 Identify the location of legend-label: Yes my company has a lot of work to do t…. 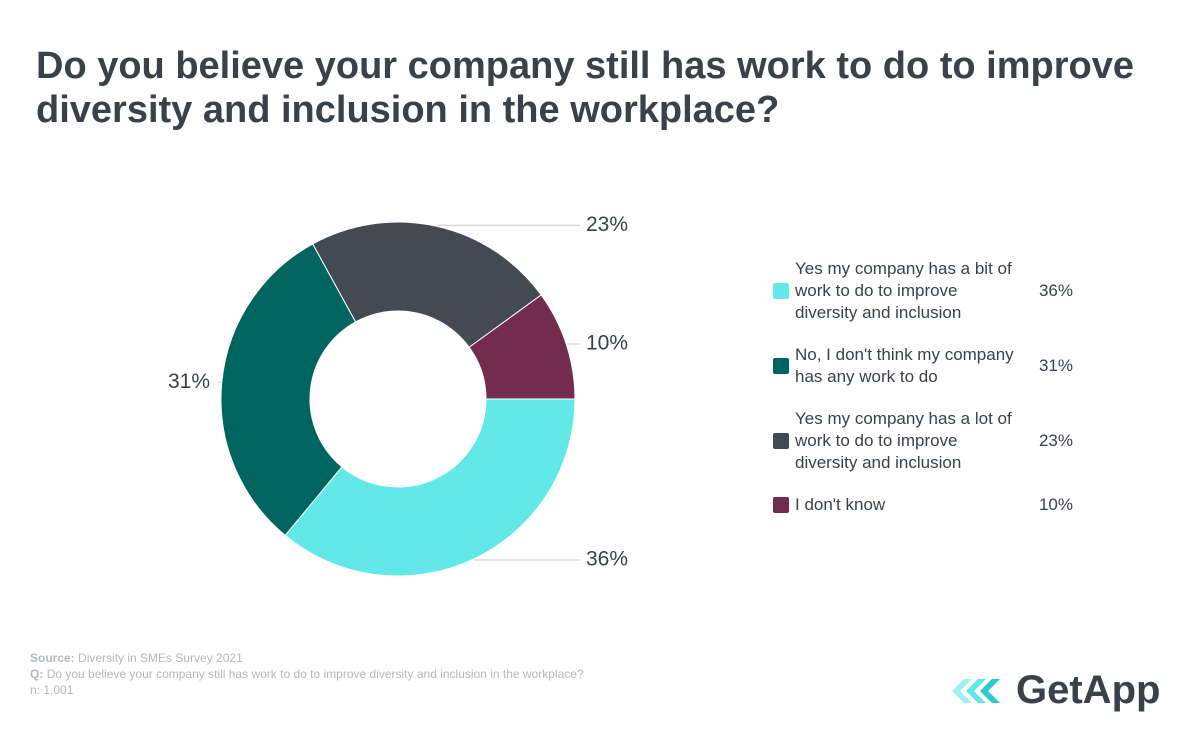
(903, 440).